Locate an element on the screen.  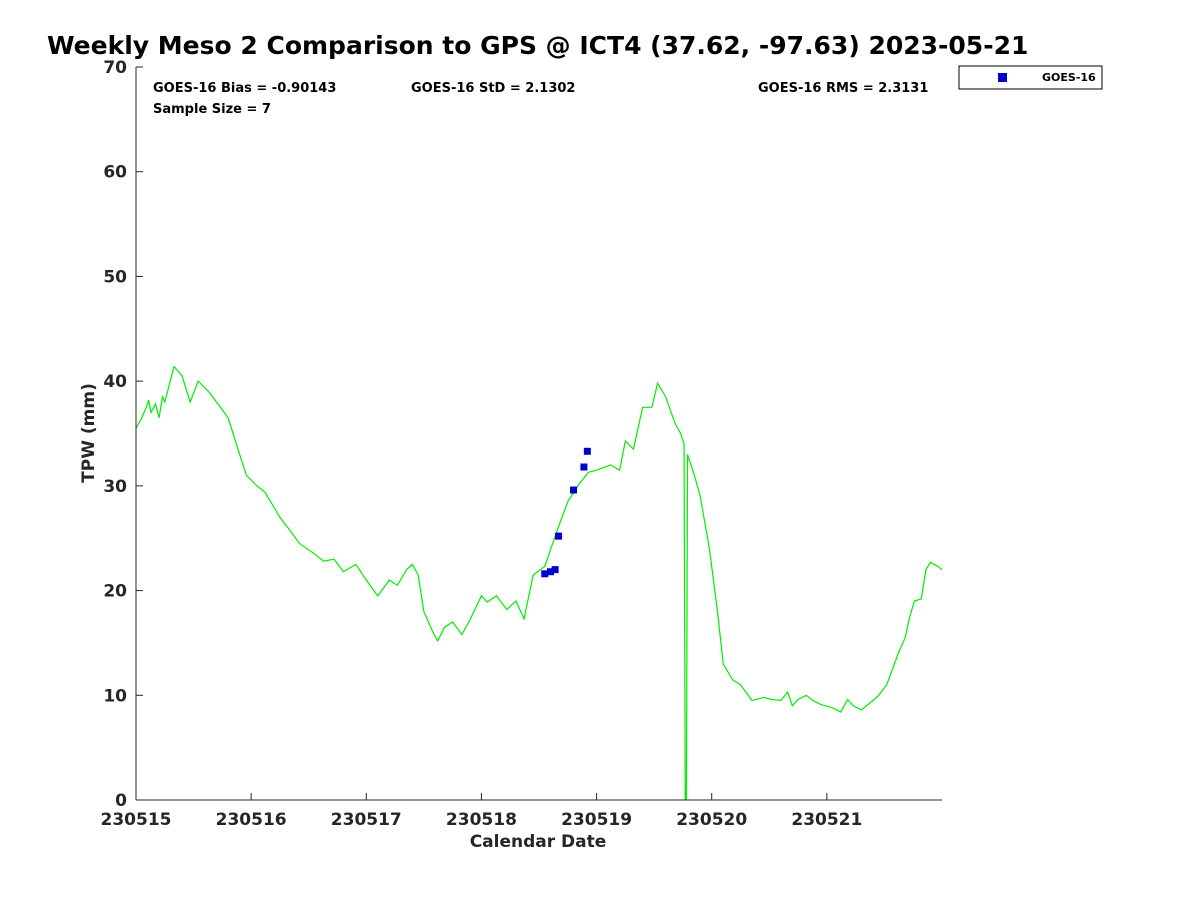
y-tick-label: 0 is located at coordinates (121, 801).